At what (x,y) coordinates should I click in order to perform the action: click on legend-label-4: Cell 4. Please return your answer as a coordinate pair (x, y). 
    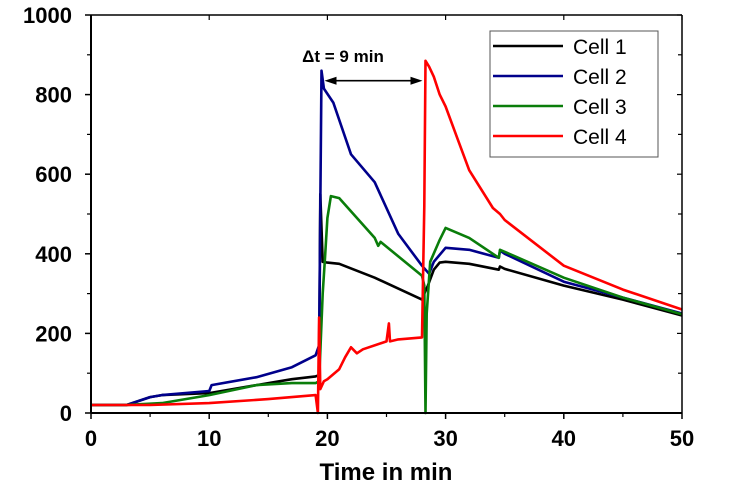
    Looking at the image, I should click on (600, 137).